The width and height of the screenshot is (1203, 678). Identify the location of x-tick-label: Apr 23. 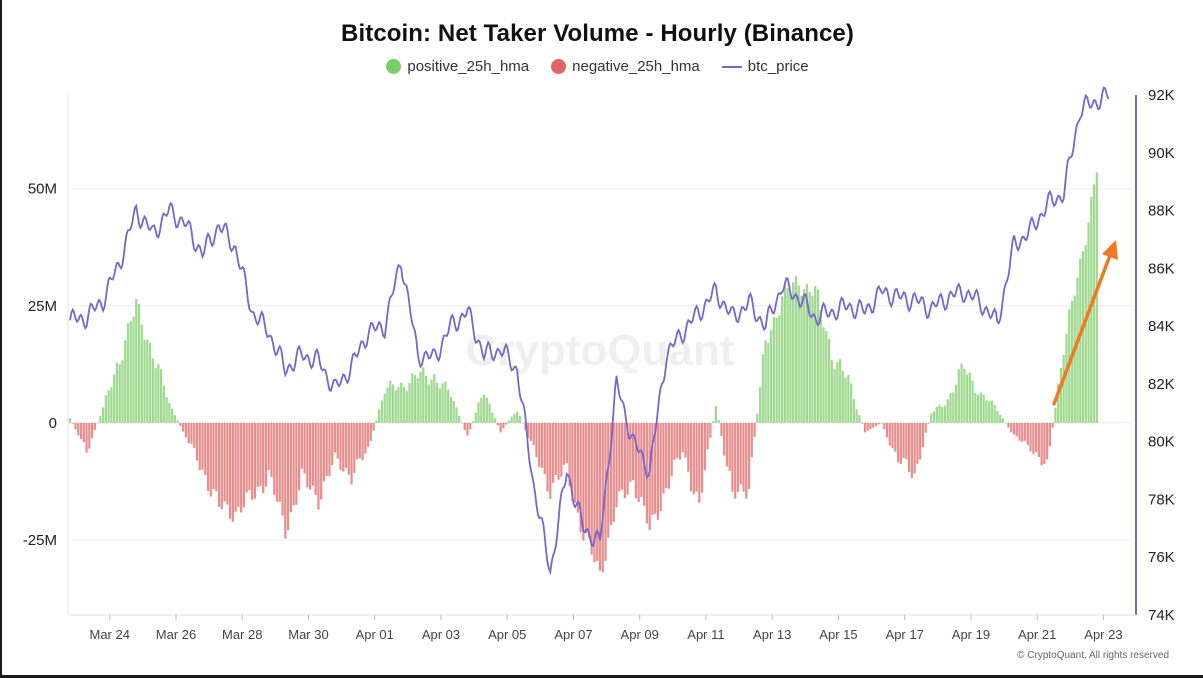
(1103, 634).